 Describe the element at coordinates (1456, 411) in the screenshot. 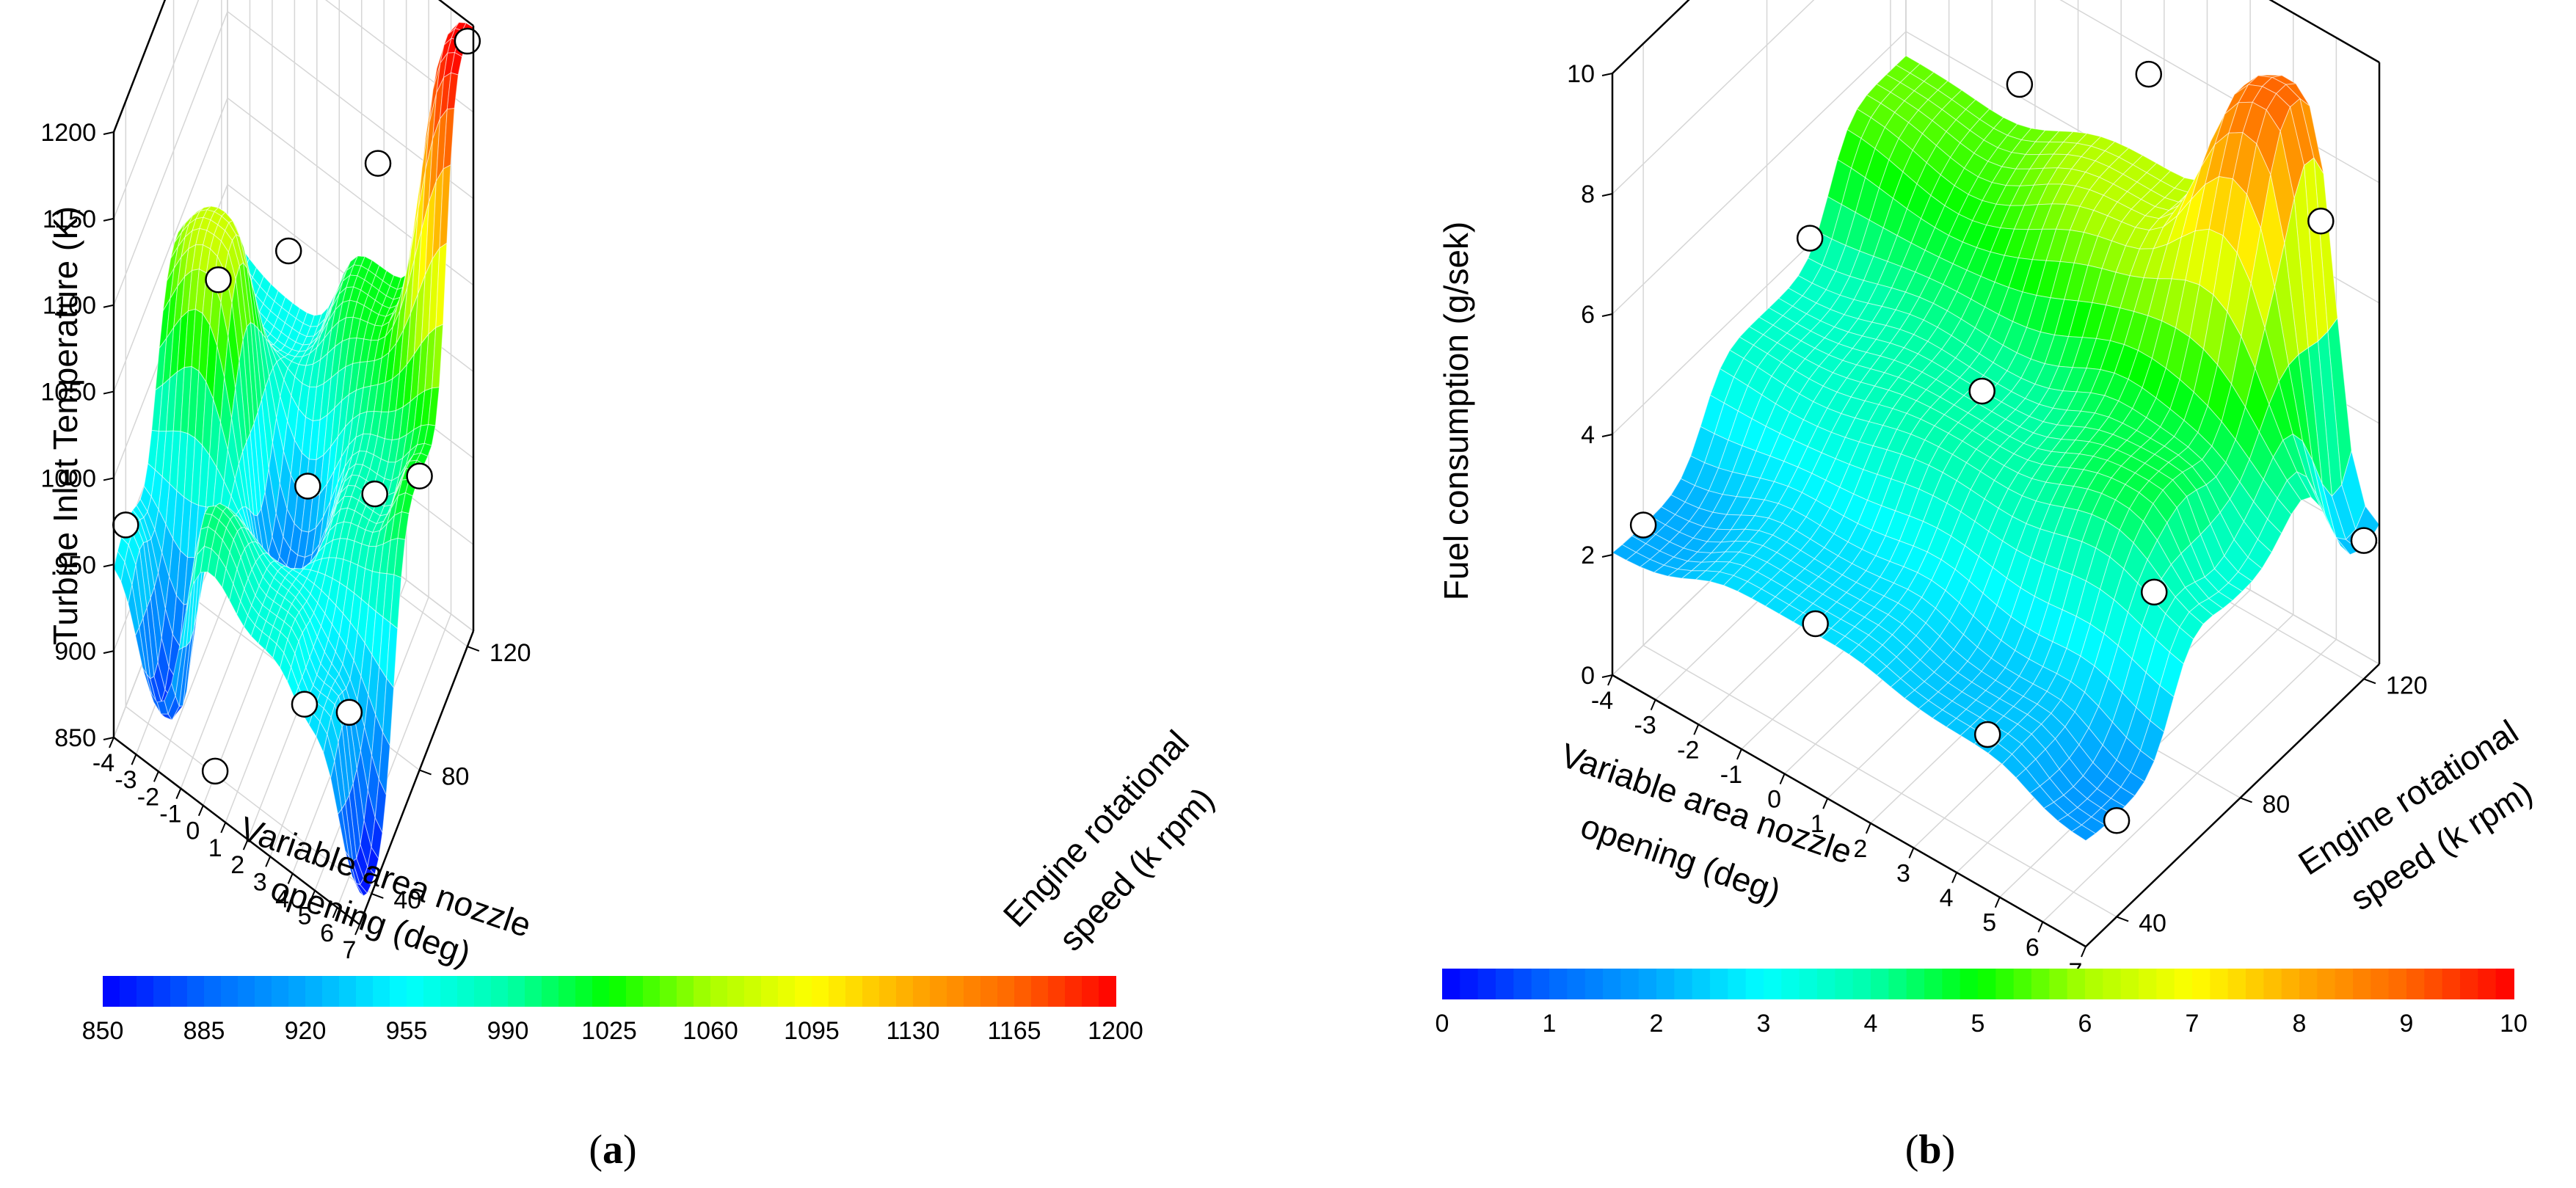

I see `panel-b-z-axis-label: Fuel consumption (g/sek)` at that location.